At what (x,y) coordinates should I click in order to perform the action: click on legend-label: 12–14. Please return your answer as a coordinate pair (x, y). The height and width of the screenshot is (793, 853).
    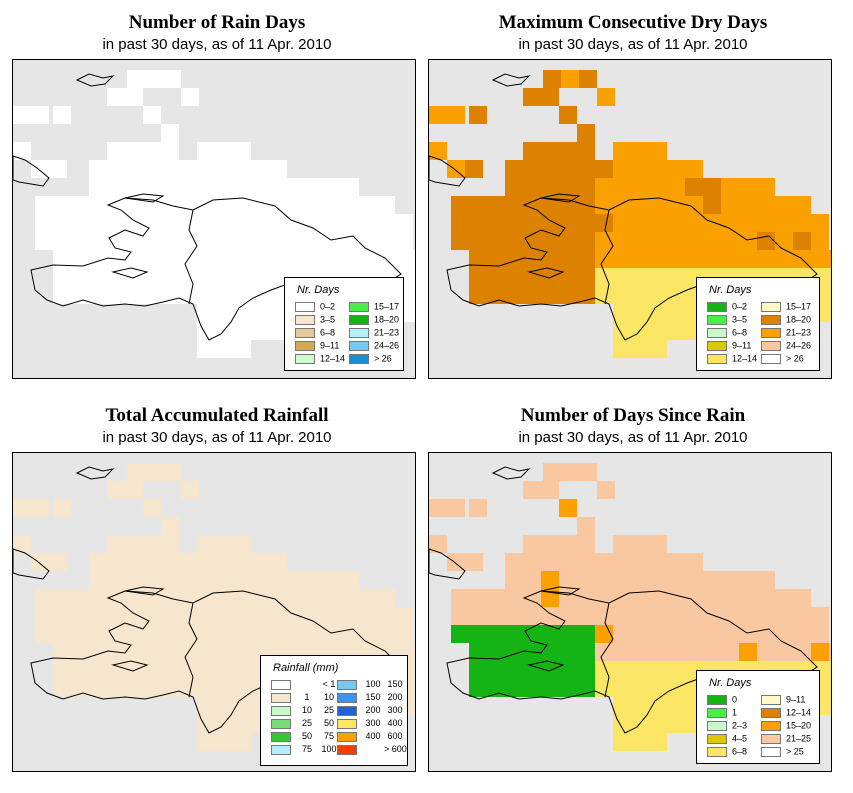
    Looking at the image, I should click on (333, 358).